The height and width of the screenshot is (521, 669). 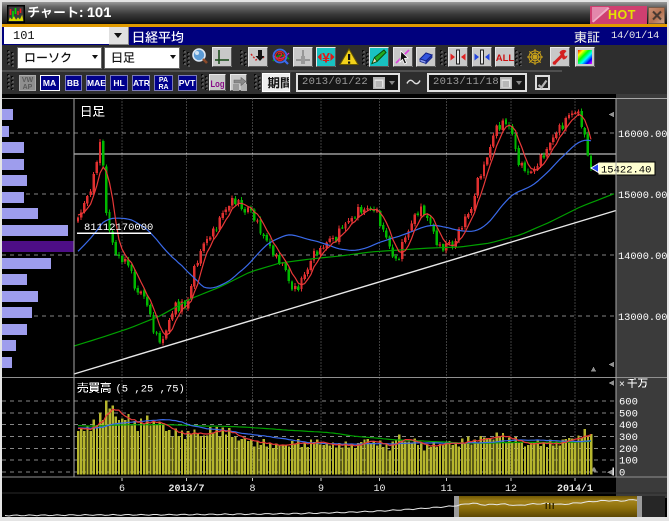 I want to click on svg-text: ALL, so click(x=504, y=58).